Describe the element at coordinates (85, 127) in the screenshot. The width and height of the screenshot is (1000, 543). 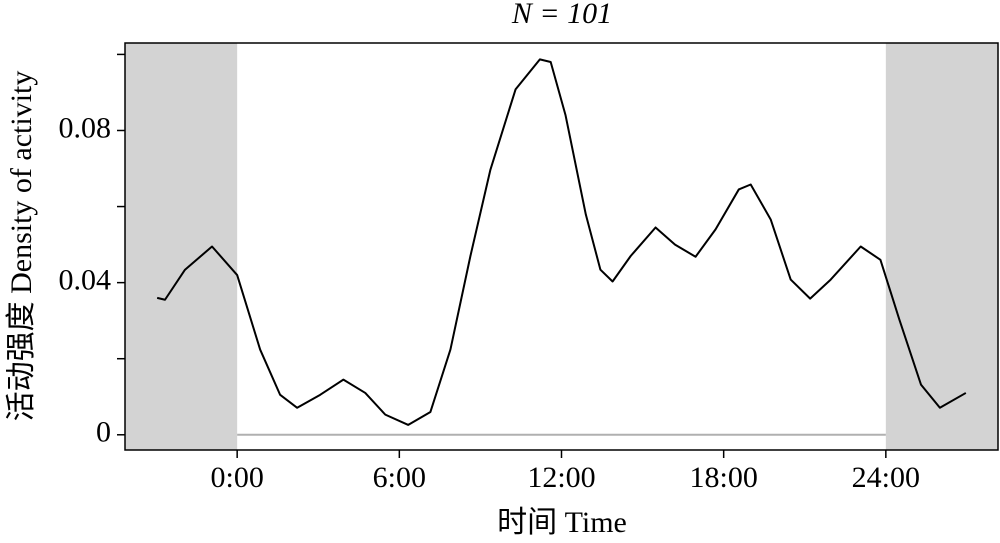
I see `y-tick-label: 0.08` at that location.